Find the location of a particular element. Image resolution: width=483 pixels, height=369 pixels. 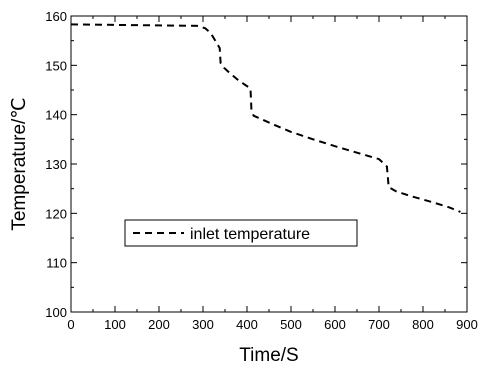

legend: inlet temperature is located at coordinates (241, 233).